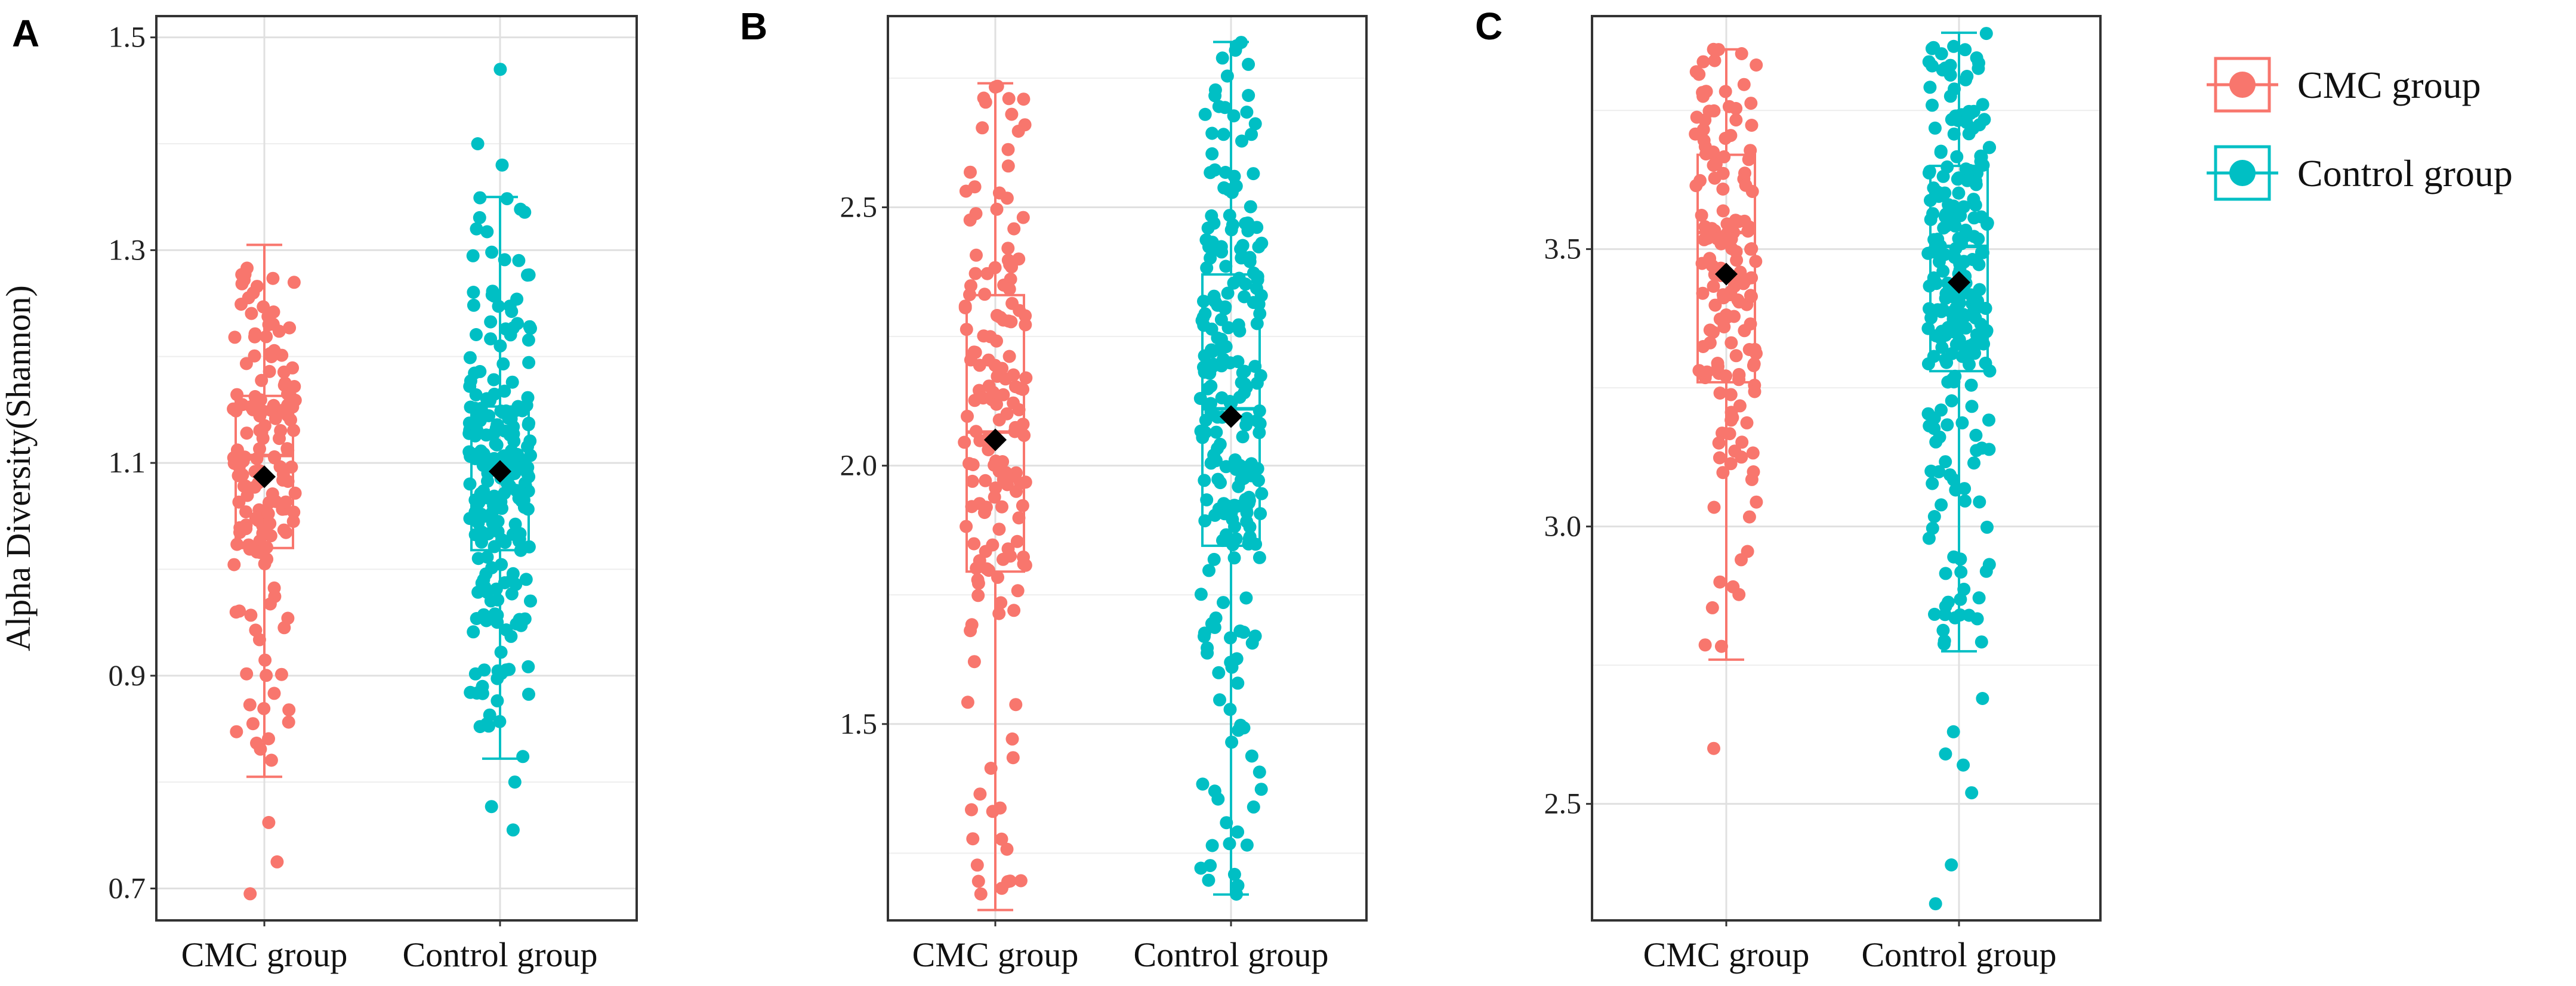  I want to click on panel-letter: C, so click(1489, 26).